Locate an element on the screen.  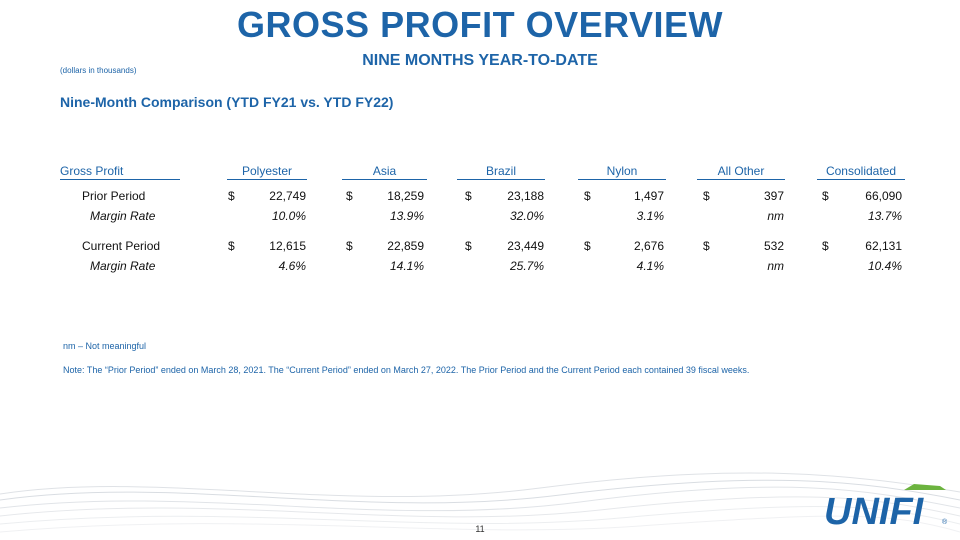
table-cell-value: 1,497 is located at coordinates (648, 196).